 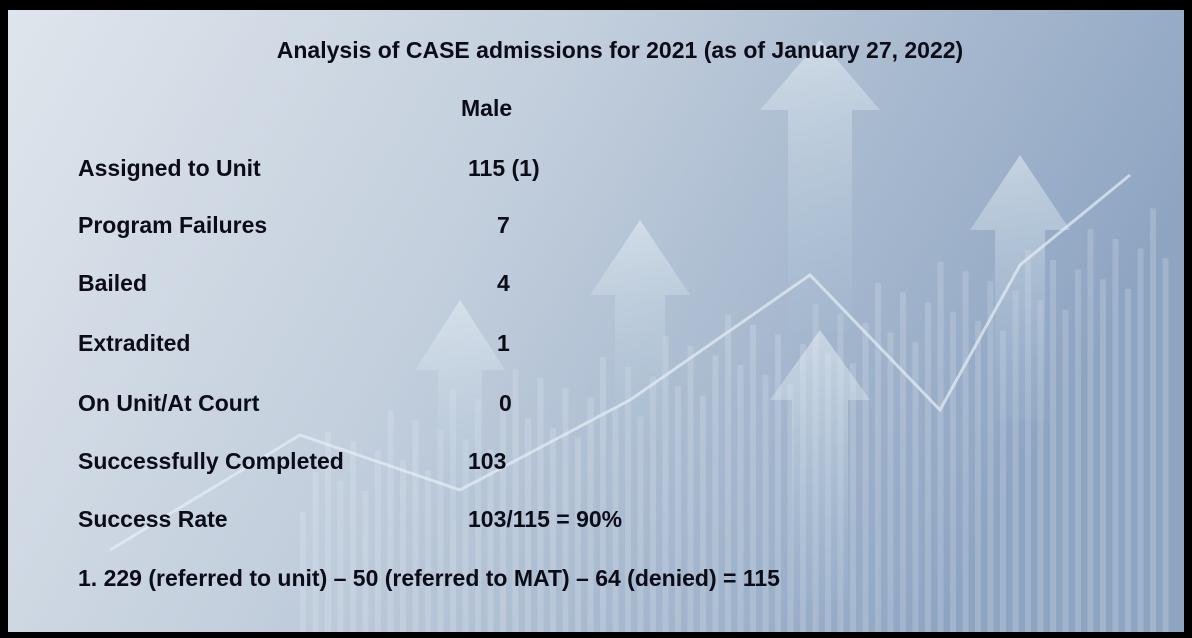 I want to click on row-value: 0, so click(x=505, y=403).